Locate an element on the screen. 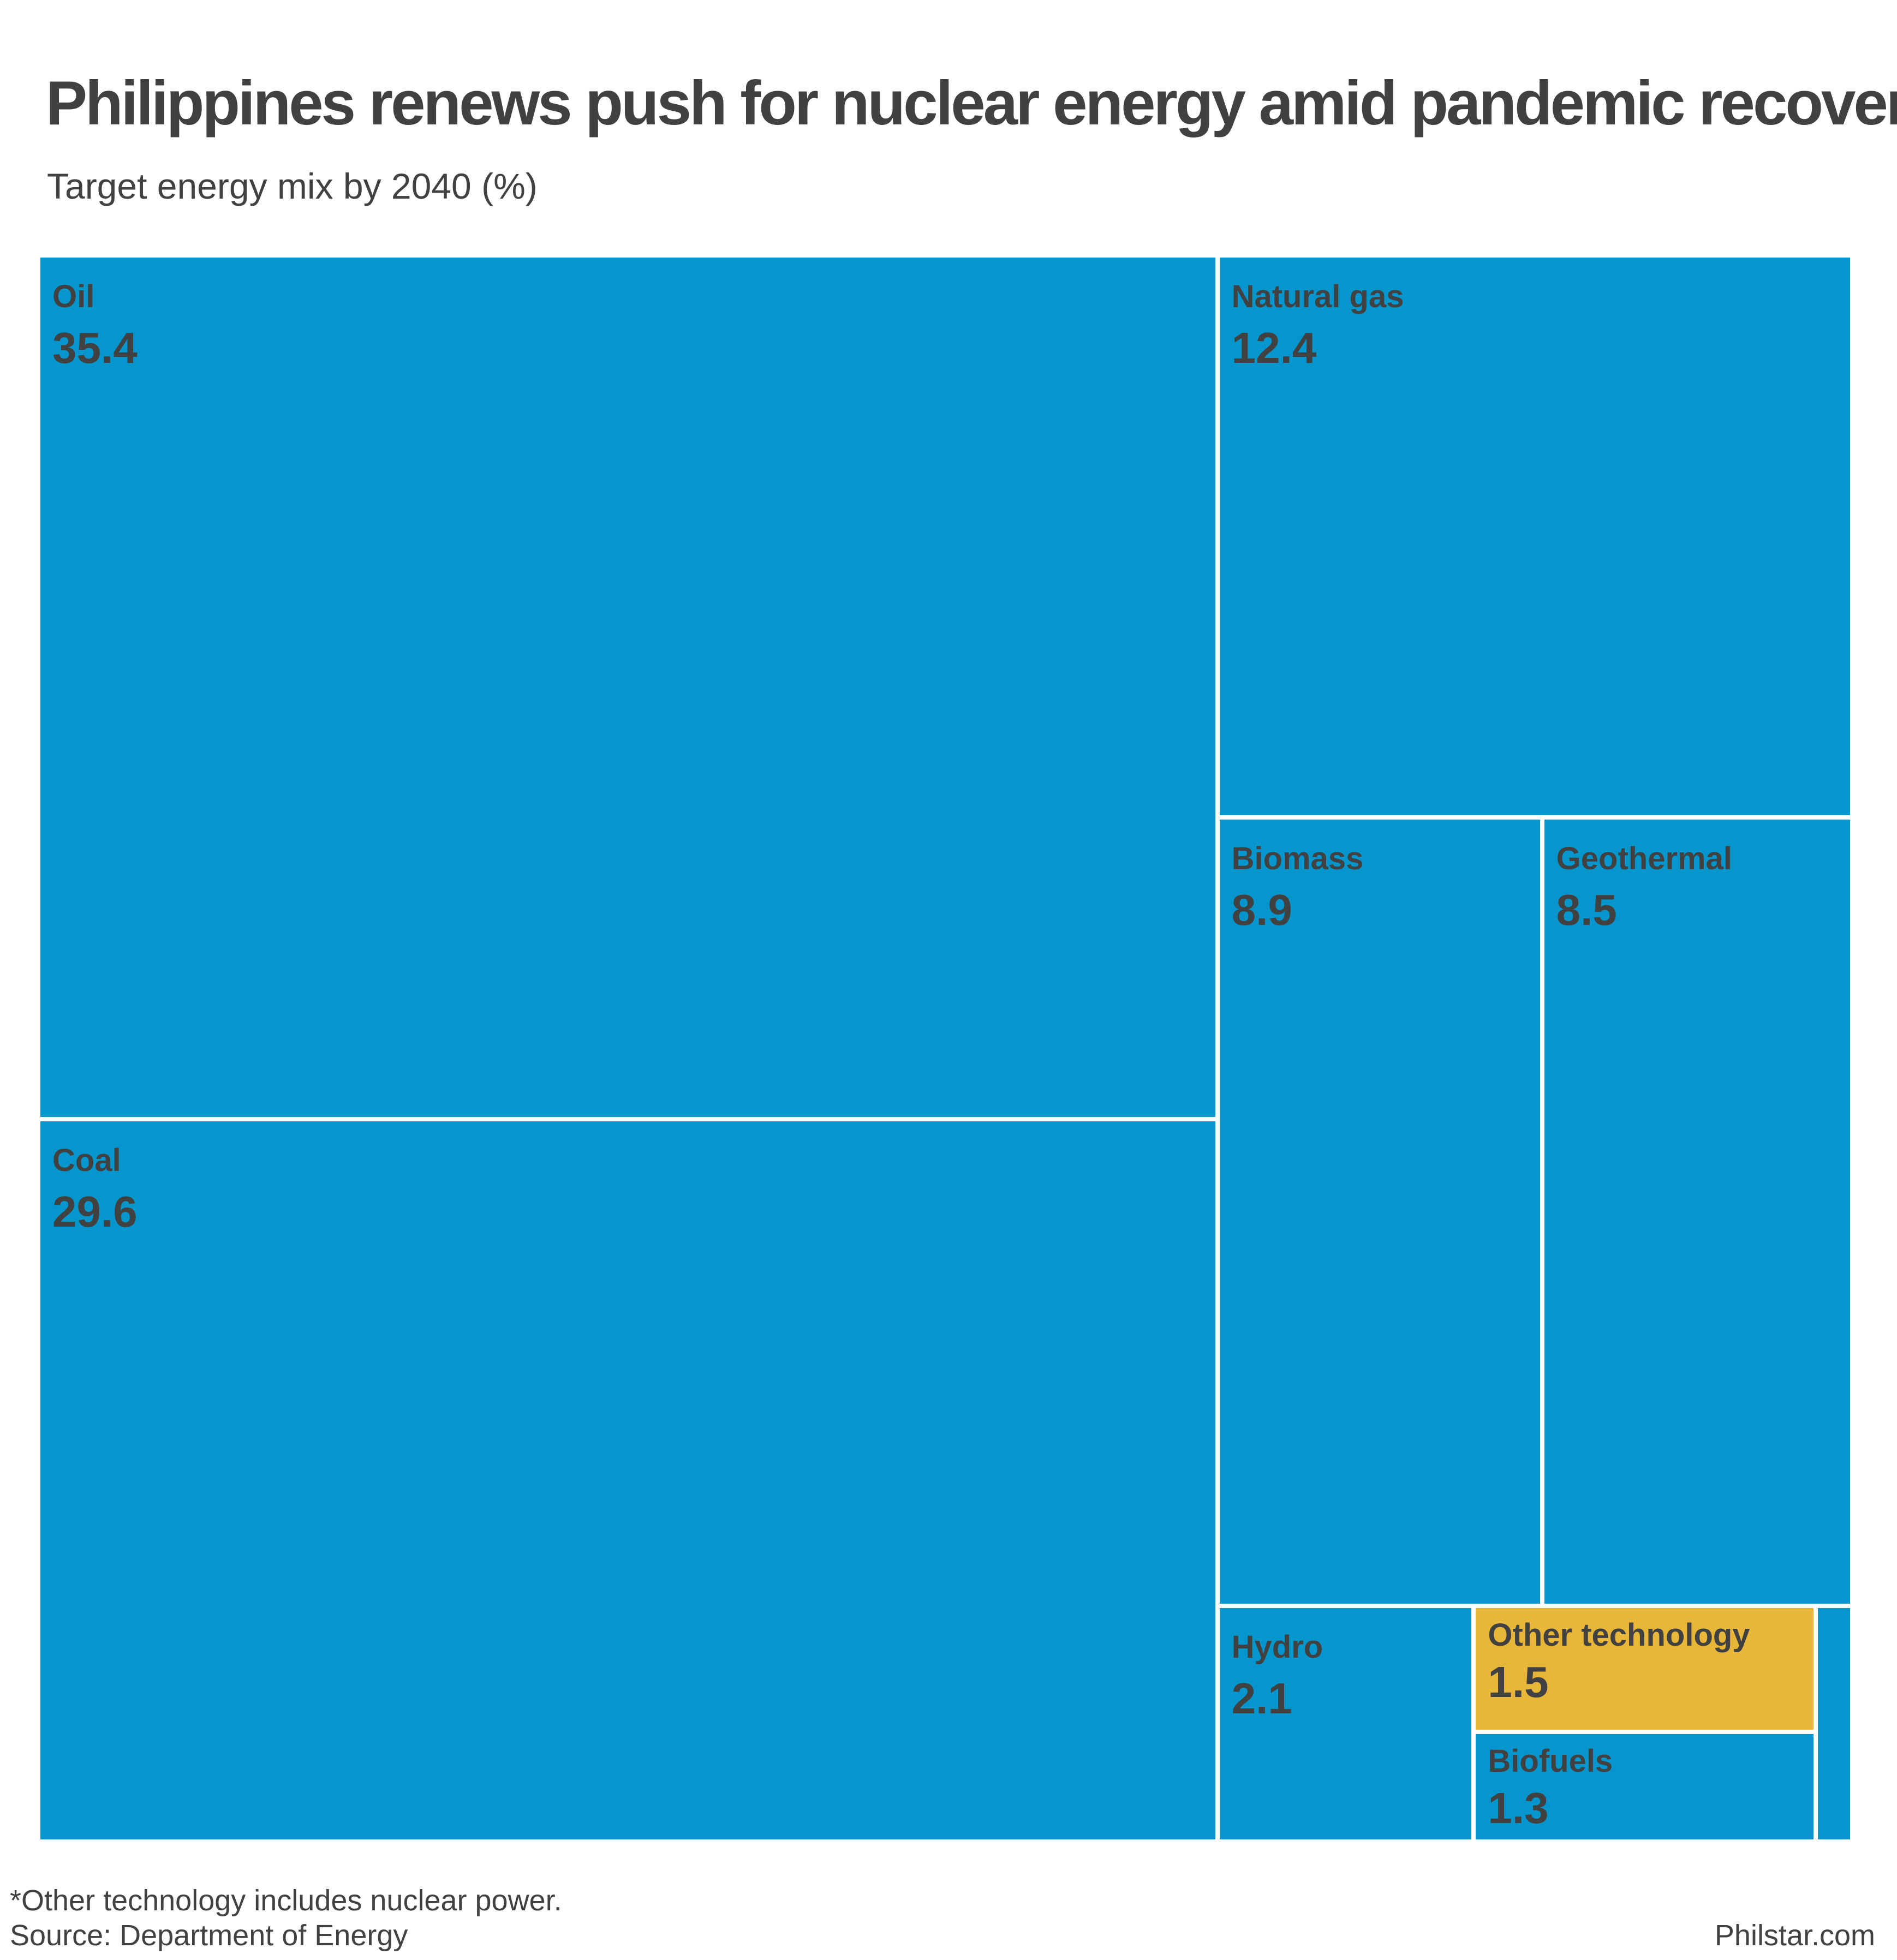  cell-value: 1.5 is located at coordinates (1519, 1682).